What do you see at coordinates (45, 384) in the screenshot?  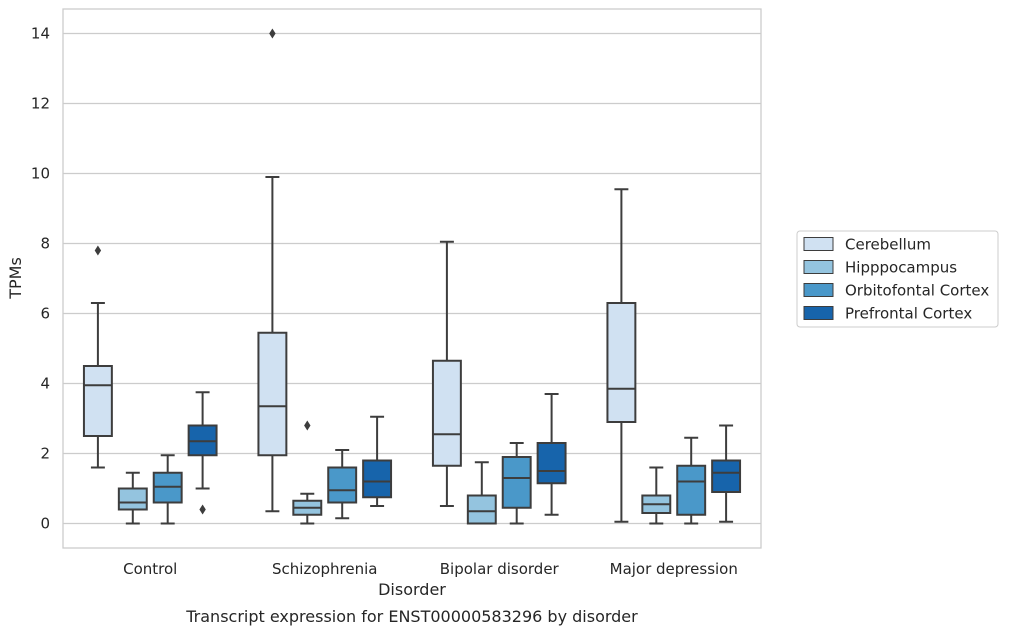 I see `y-tick-label: 4` at bounding box center [45, 384].